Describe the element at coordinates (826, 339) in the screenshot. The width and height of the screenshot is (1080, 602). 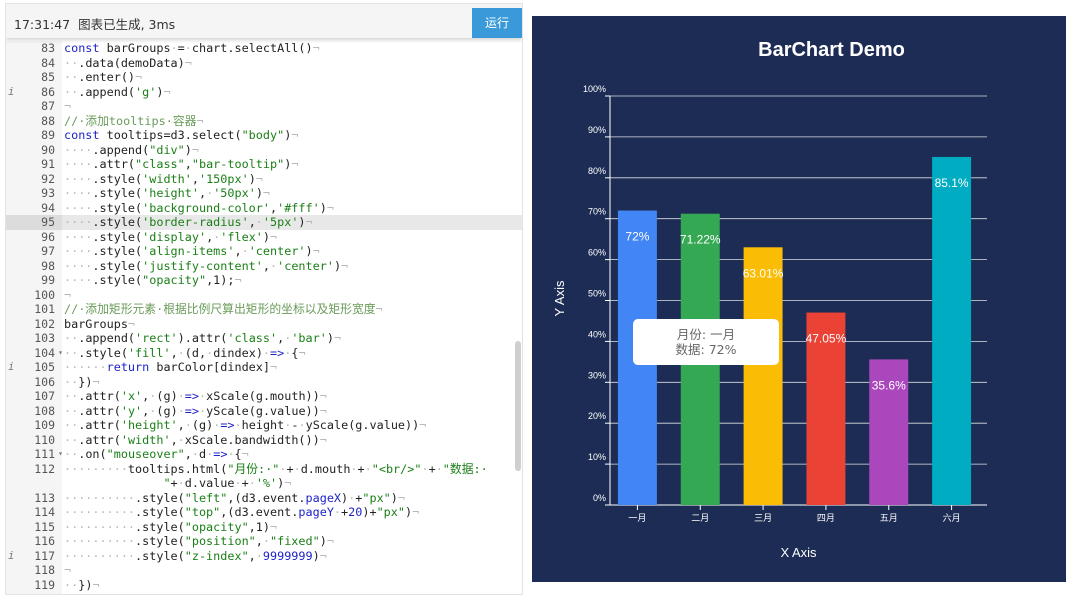
I see `bar-value-label: 47.05%` at that location.